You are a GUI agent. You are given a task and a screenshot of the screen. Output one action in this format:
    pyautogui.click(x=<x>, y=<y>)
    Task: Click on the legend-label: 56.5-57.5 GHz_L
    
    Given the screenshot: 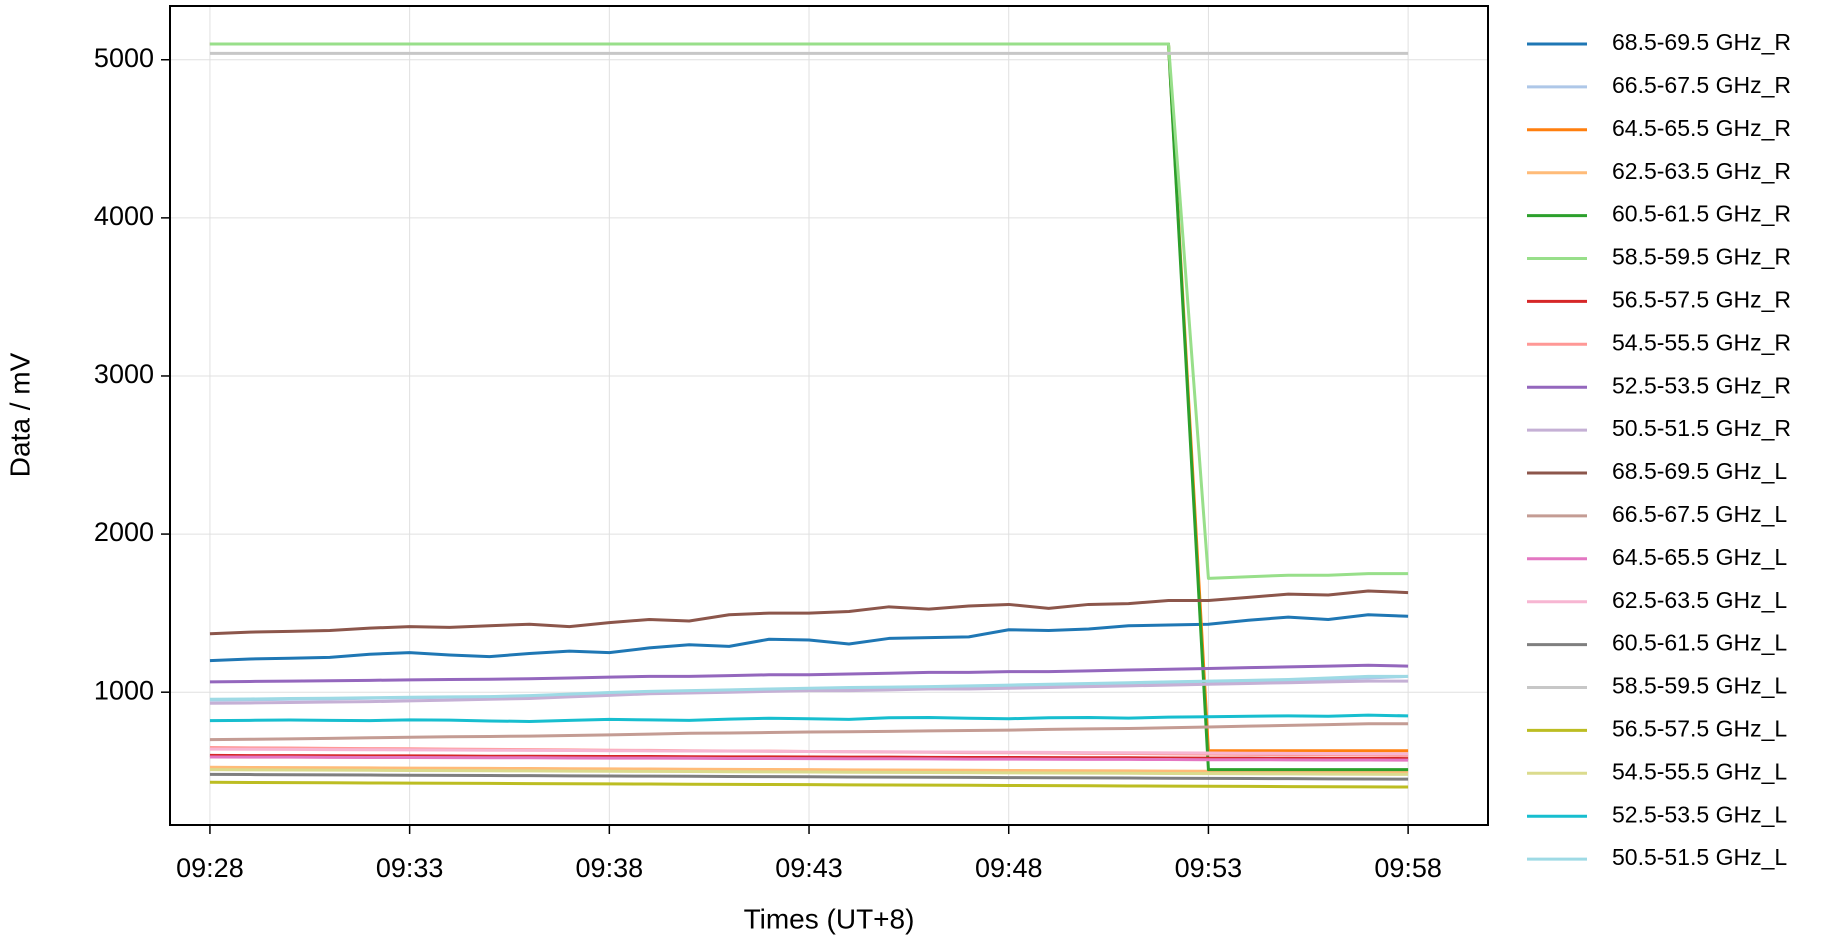 What is the action you would take?
    pyautogui.click(x=1699, y=728)
    